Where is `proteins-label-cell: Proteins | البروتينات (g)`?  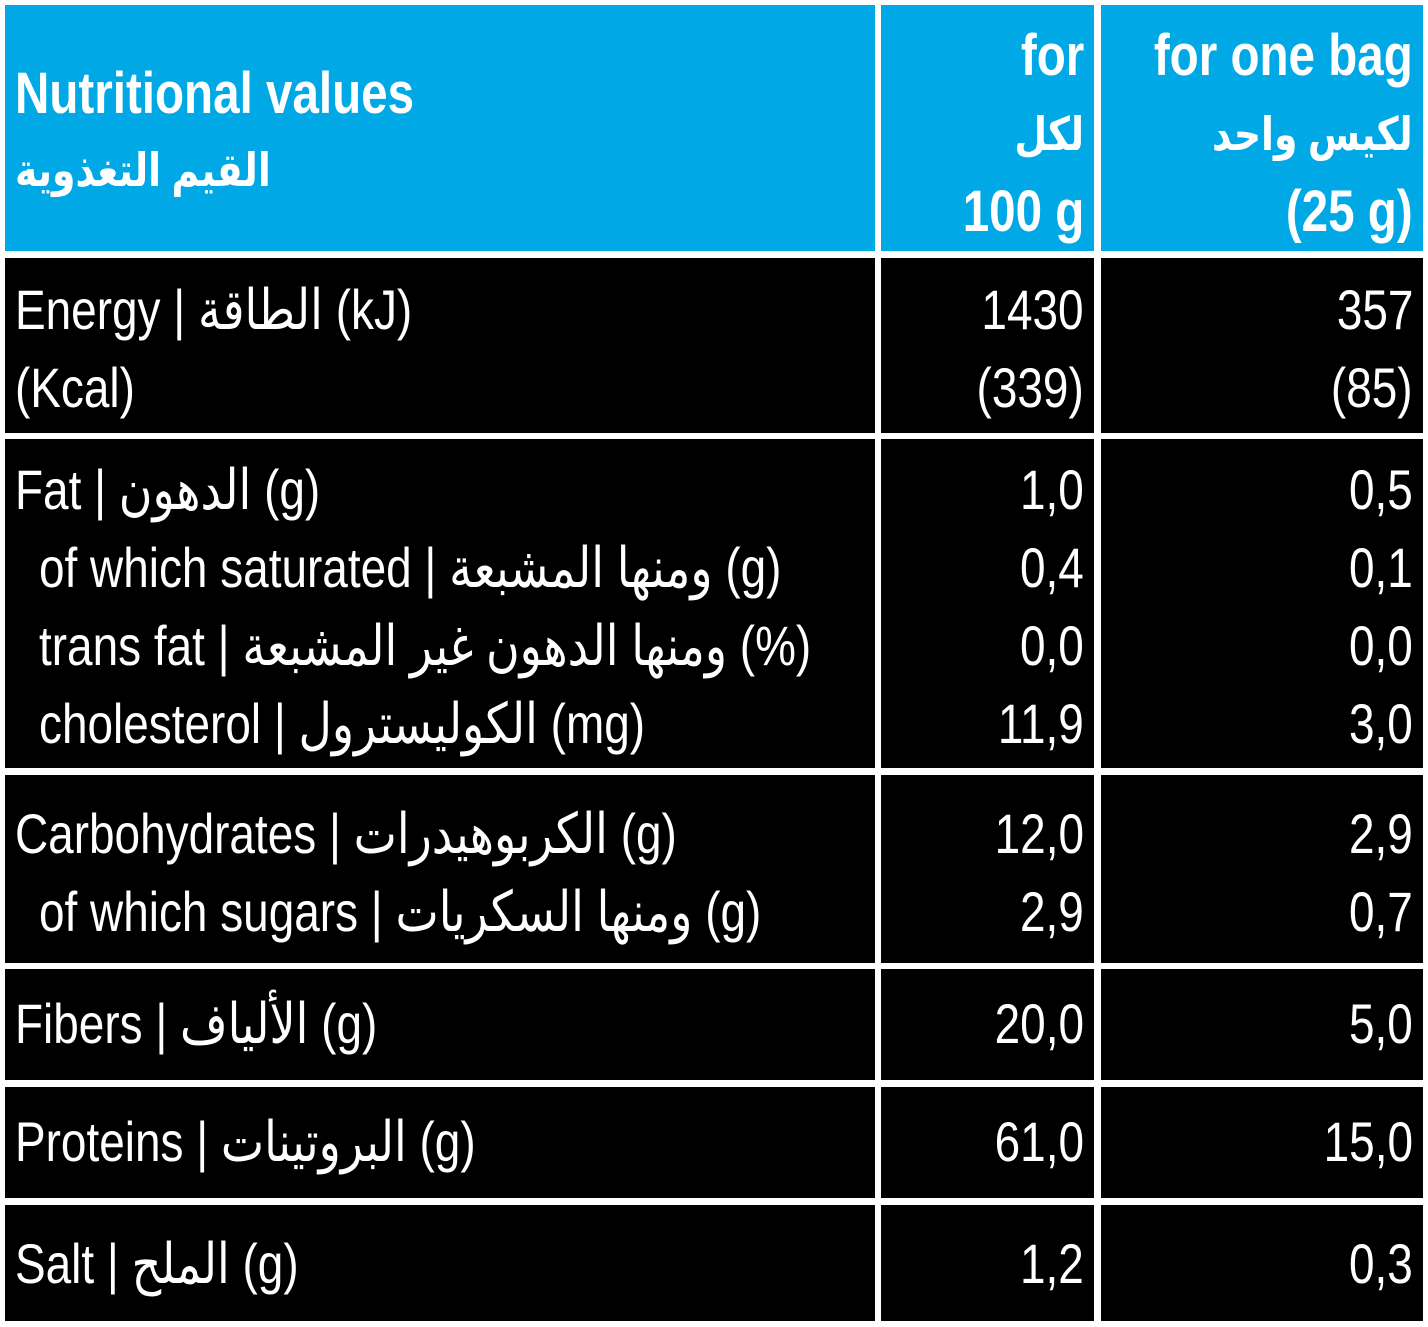 proteins-label-cell: Proteins | البروتينات (g) is located at coordinates (440, 1142).